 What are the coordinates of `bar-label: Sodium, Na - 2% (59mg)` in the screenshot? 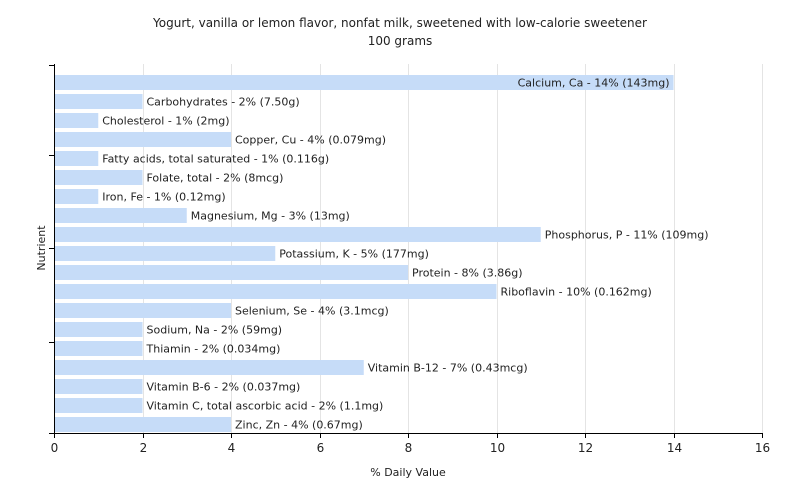 It's located at (215, 330).